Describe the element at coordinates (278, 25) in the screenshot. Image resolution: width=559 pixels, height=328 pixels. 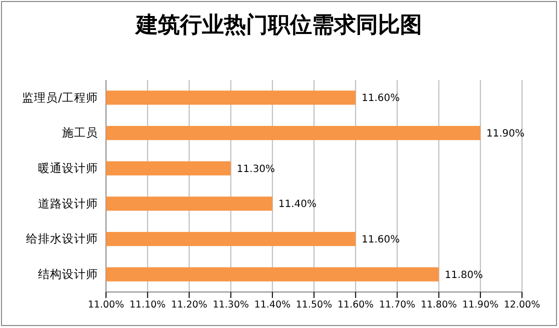
I see `chart-title: 建筑行业热门职位需求同比图` at that location.